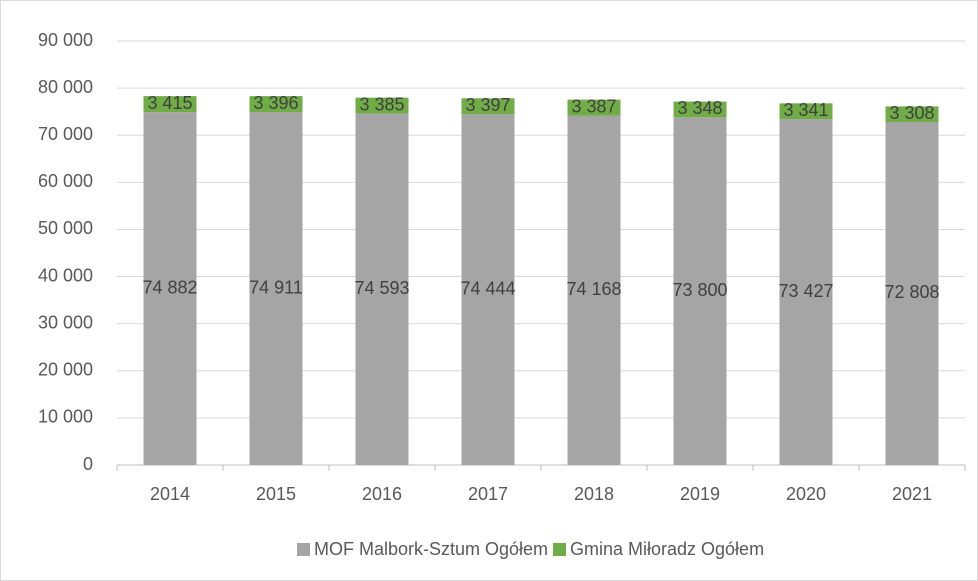 The width and height of the screenshot is (978, 581). Describe the element at coordinates (65, 40) in the screenshot. I see `y-tick-label: 90 000` at that location.